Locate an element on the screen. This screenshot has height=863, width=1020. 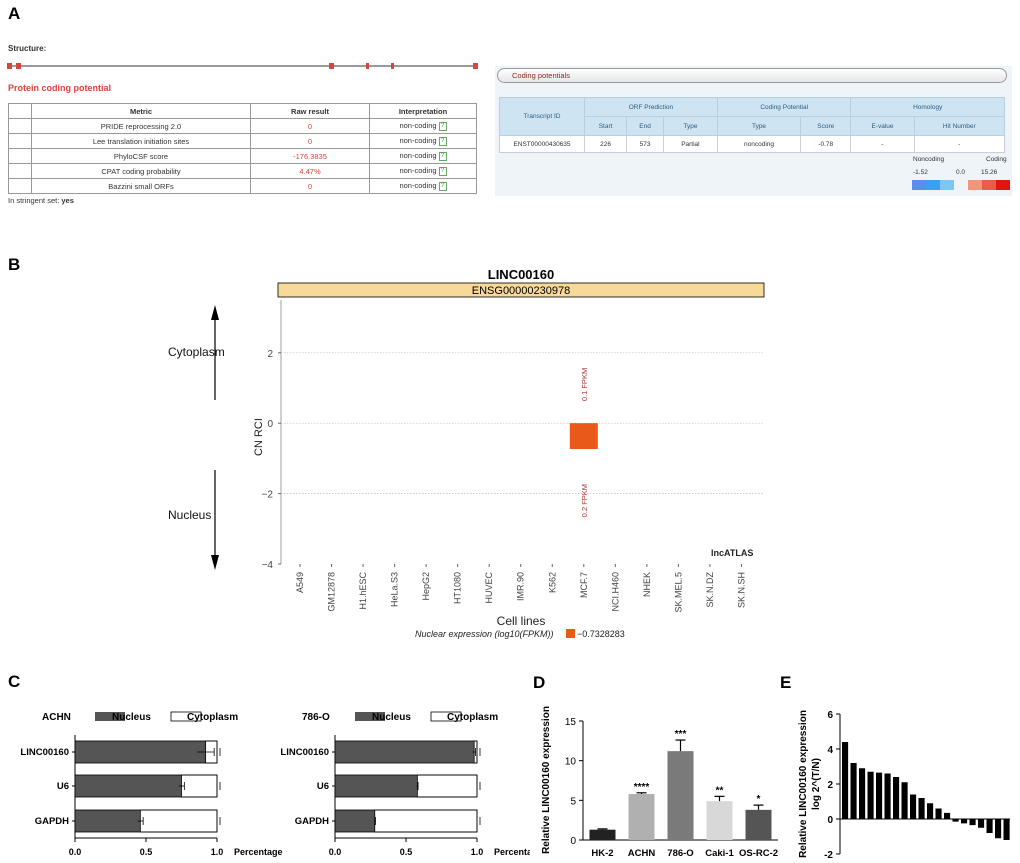
cp-cell: 226 is located at coordinates (605, 144).